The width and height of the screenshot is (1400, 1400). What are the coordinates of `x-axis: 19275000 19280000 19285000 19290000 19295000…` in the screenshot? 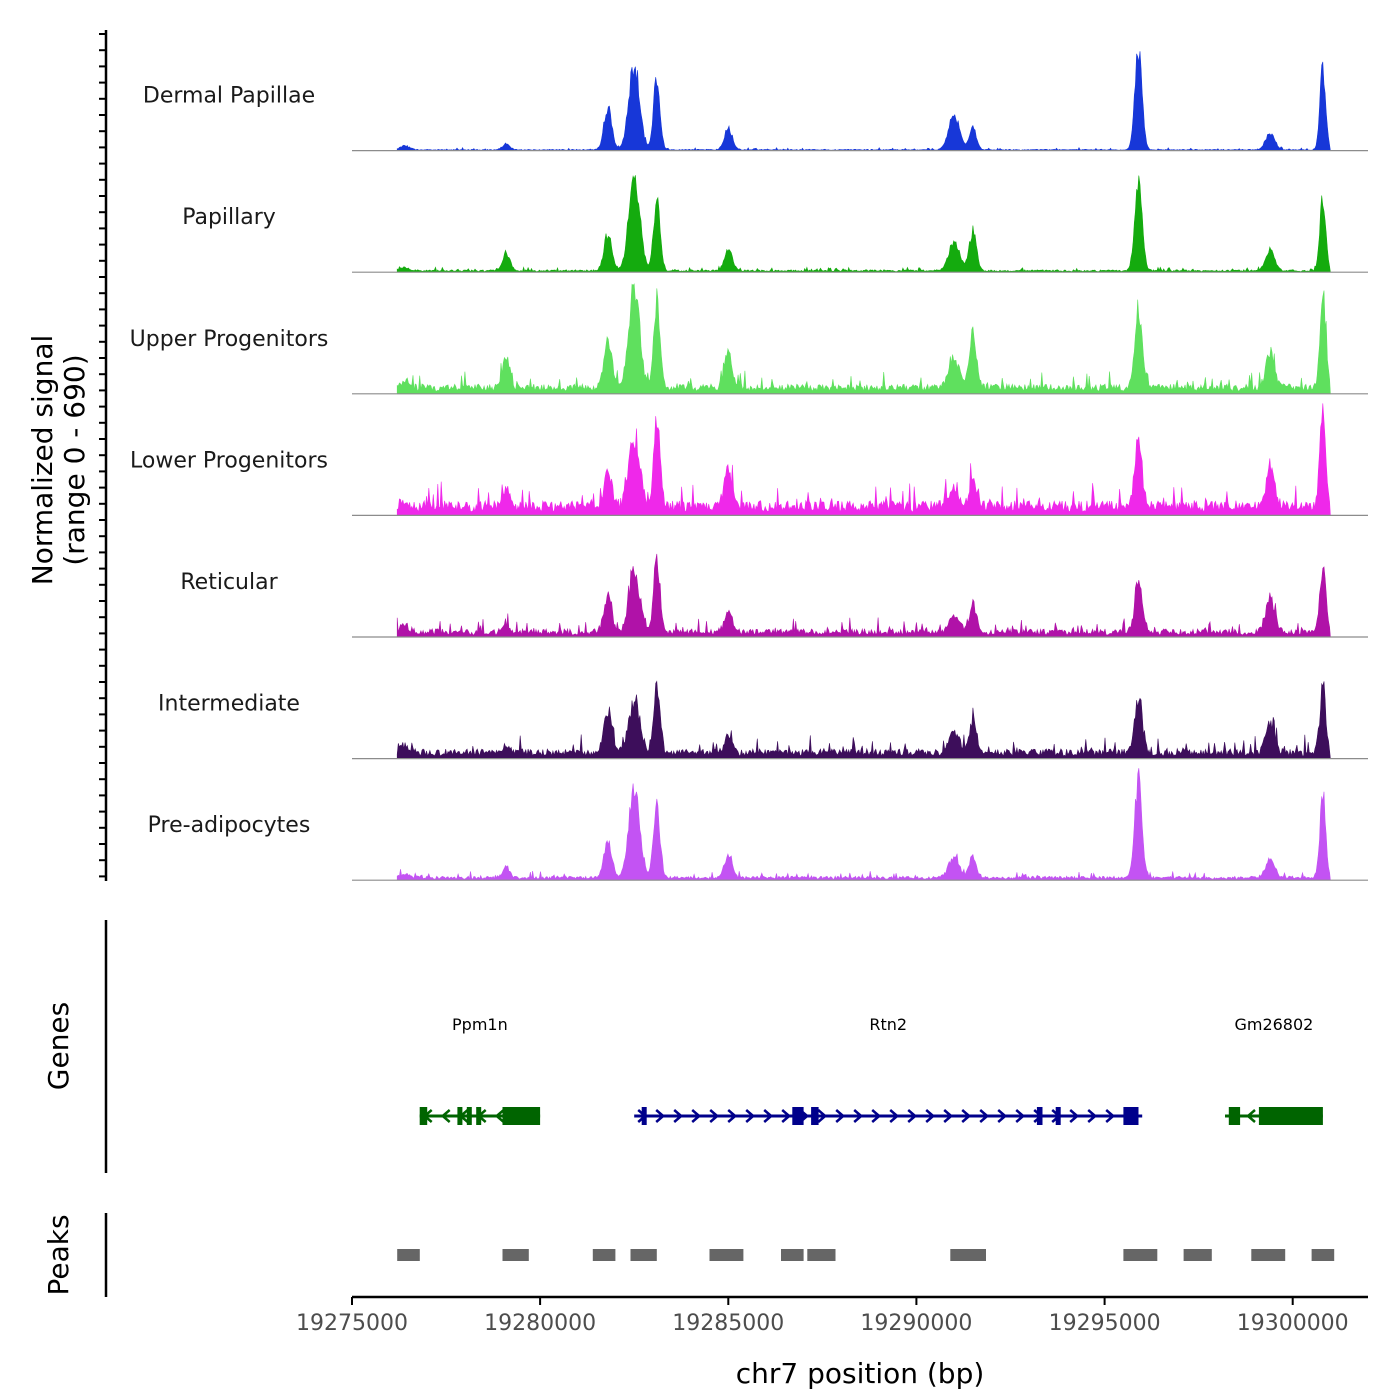 It's located at (832, 1315).